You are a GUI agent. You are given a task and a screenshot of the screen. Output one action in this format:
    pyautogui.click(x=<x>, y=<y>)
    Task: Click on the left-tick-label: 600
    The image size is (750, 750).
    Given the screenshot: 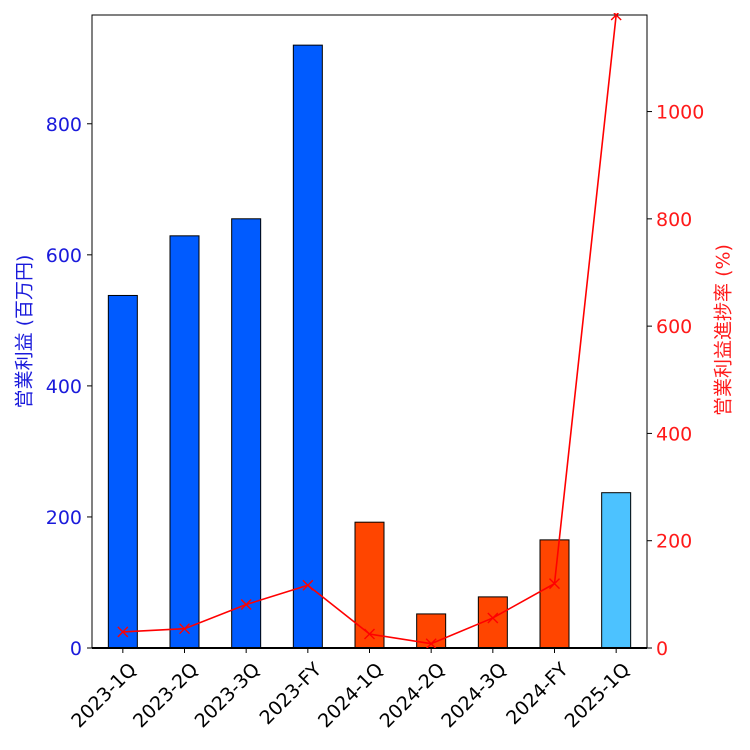 What is the action you would take?
    pyautogui.click(x=64, y=256)
    